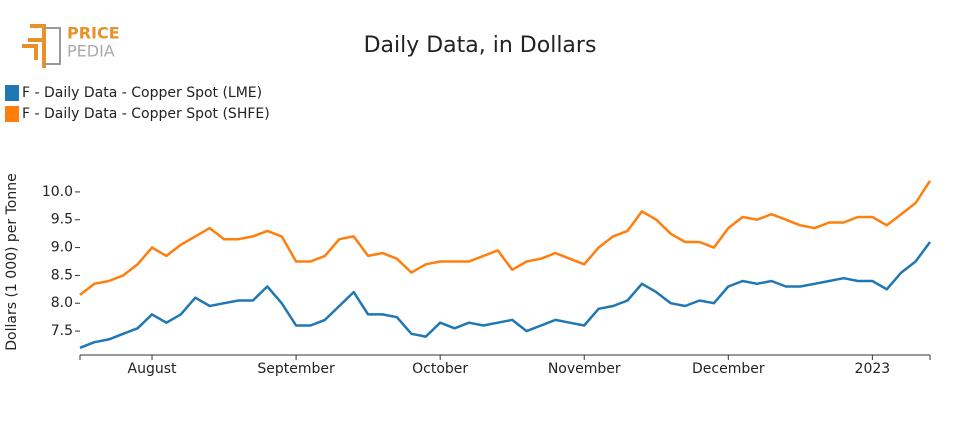  I want to click on x-tick-label: August, so click(153, 369).